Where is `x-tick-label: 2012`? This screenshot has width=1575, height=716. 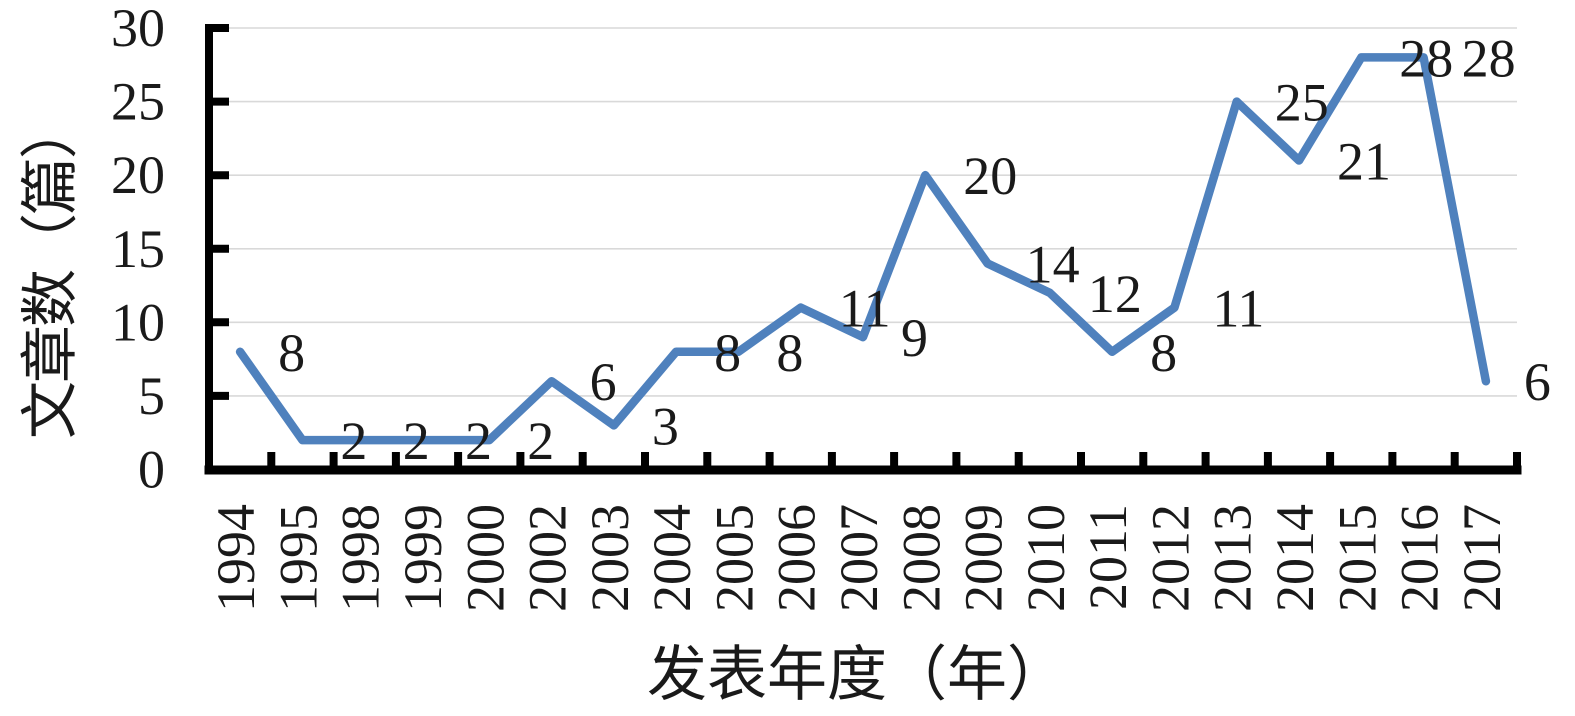 x-tick-label: 2012 is located at coordinates (1170, 558).